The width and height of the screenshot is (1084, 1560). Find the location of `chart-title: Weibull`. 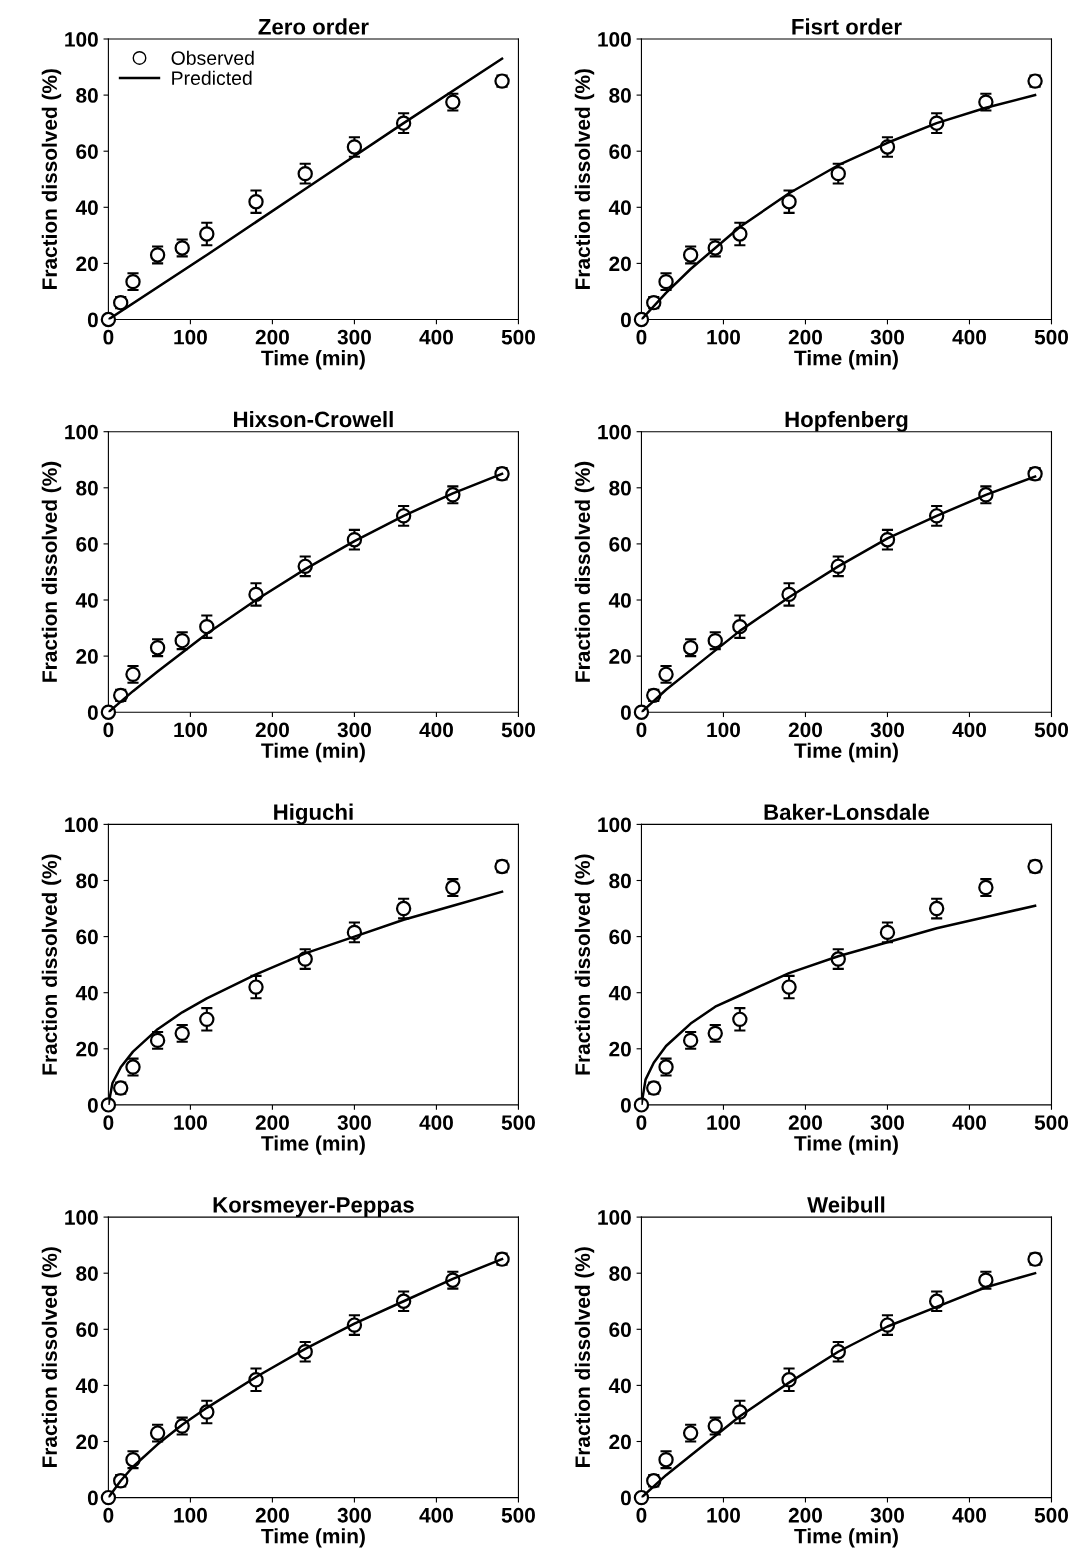

chart-title: Weibull is located at coordinates (846, 1204).